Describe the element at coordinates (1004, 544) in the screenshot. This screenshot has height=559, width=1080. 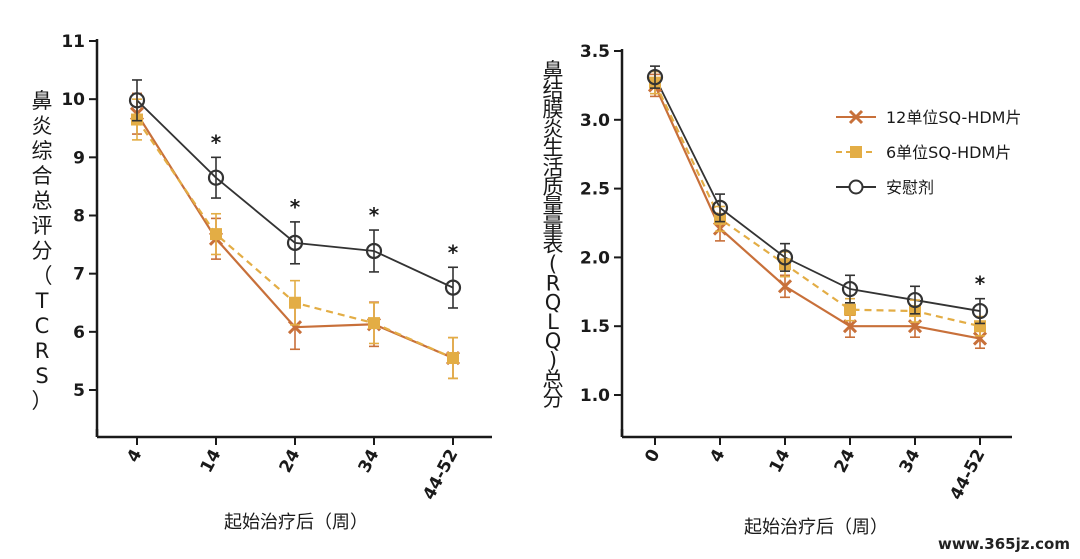
I see `watermark: www.365jz.com` at that location.